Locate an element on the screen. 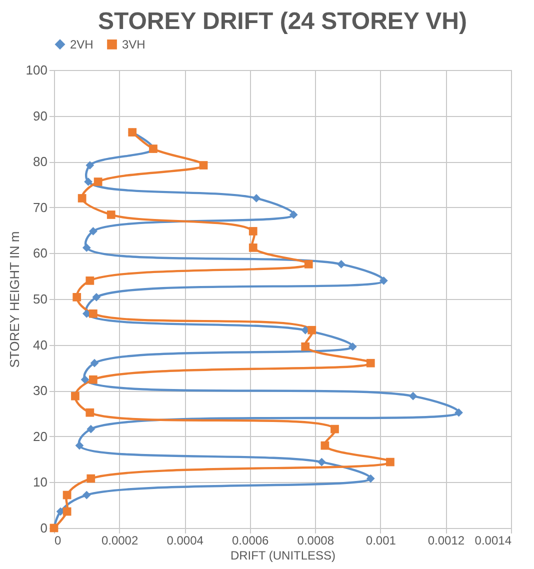  x-tick-label: 0.0012 is located at coordinates (446, 541).